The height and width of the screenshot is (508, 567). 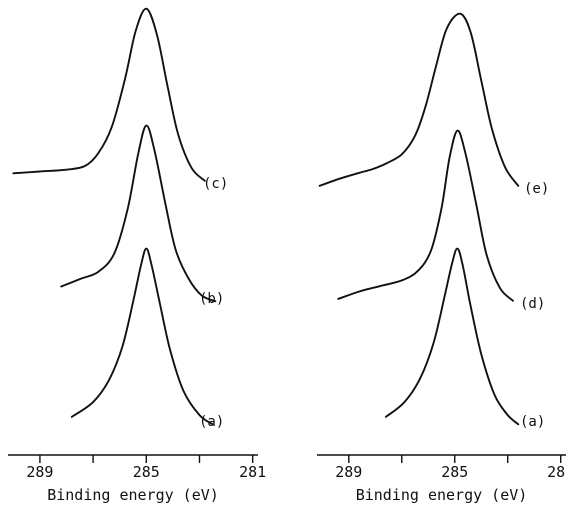 I want to click on spectrum-curve-d, so click(x=425, y=215).